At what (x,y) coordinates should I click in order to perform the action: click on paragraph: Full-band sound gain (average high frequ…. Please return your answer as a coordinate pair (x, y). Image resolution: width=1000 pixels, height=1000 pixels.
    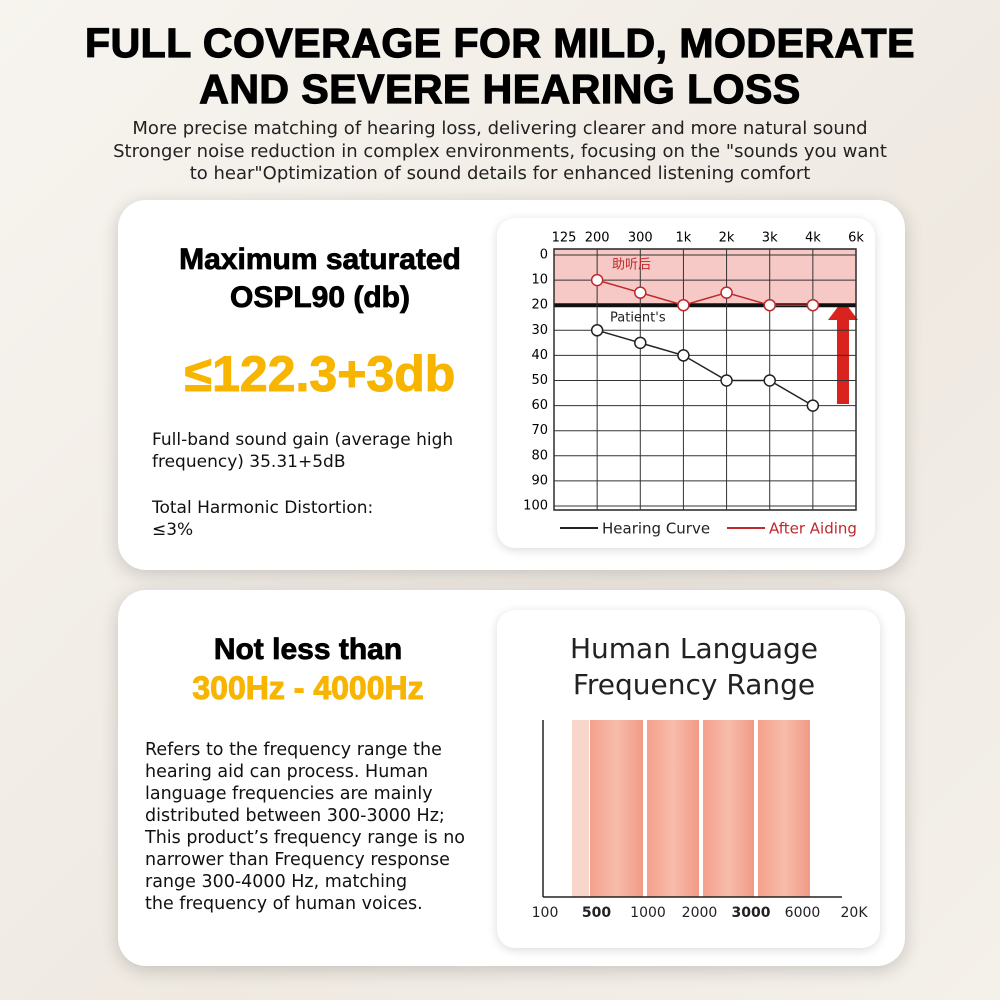
    Looking at the image, I should click on (302, 451).